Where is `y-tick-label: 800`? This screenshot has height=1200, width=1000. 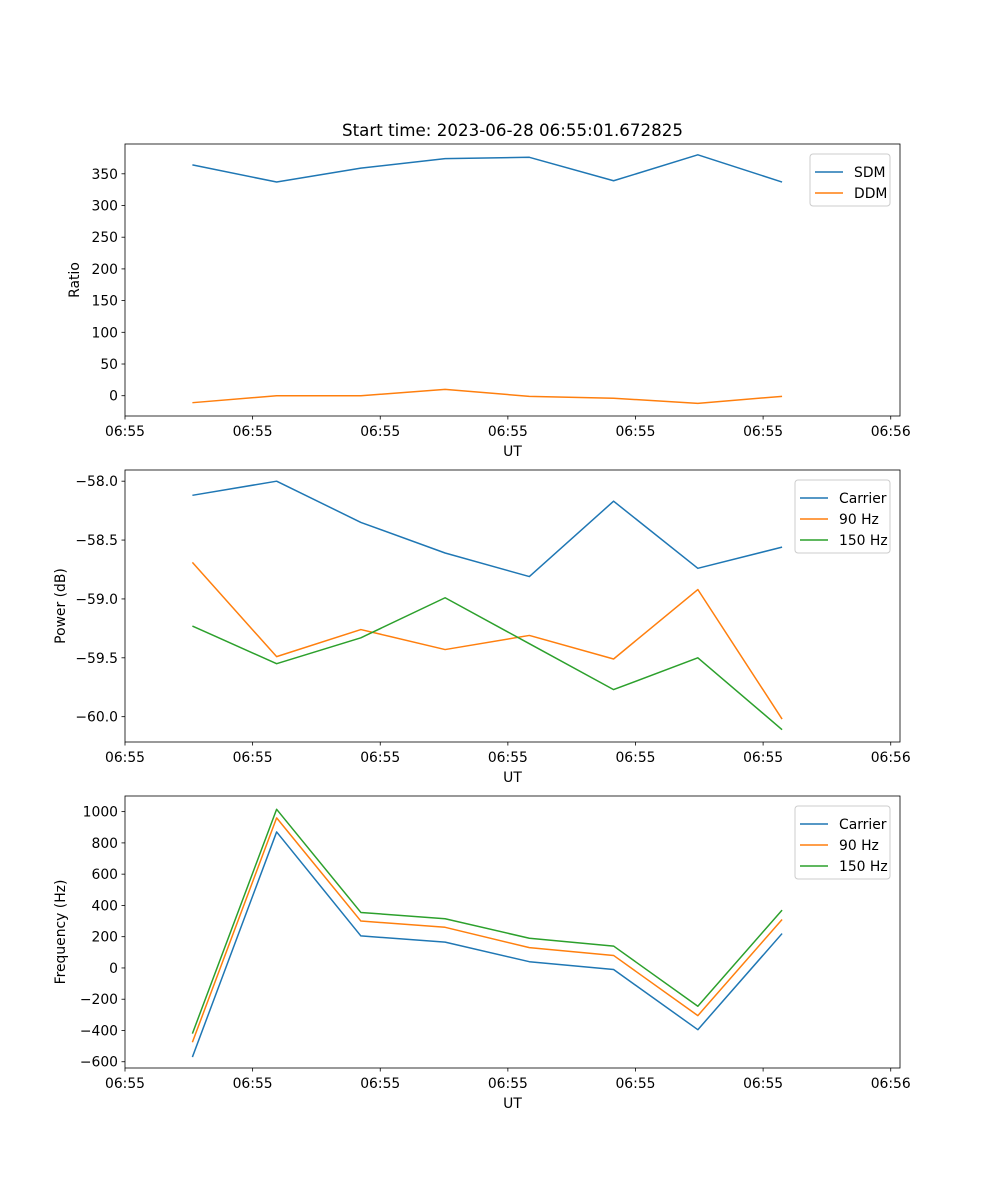
y-tick-label: 800 is located at coordinates (104, 844).